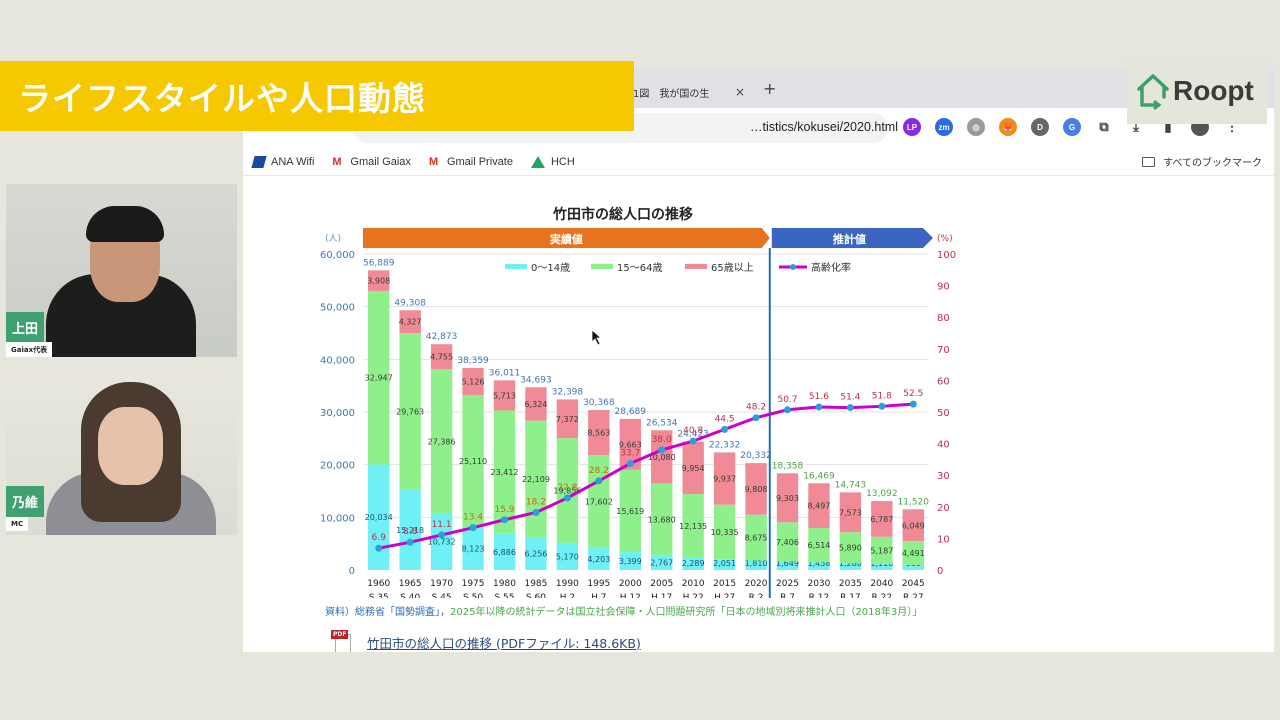  I want to click on bar-value-label: 1,458, so click(818, 563).